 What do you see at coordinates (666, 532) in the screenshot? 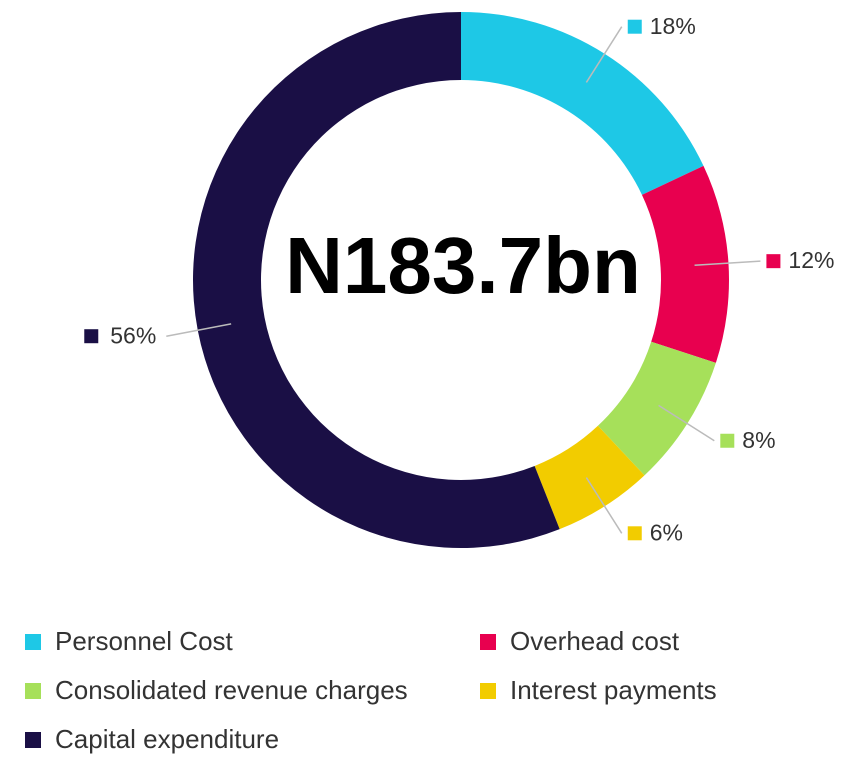
I see `data-label: 6%` at bounding box center [666, 532].